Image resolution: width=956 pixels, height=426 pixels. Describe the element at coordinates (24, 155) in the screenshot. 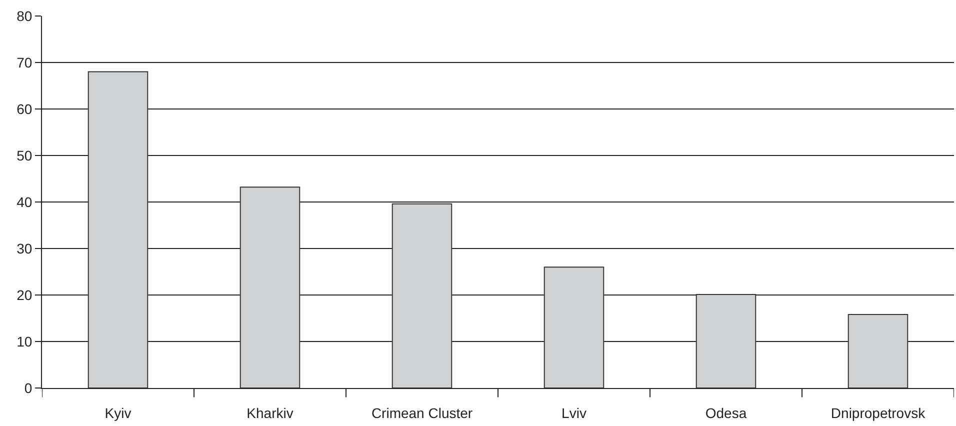

I see `y-tick-label: 50` at that location.